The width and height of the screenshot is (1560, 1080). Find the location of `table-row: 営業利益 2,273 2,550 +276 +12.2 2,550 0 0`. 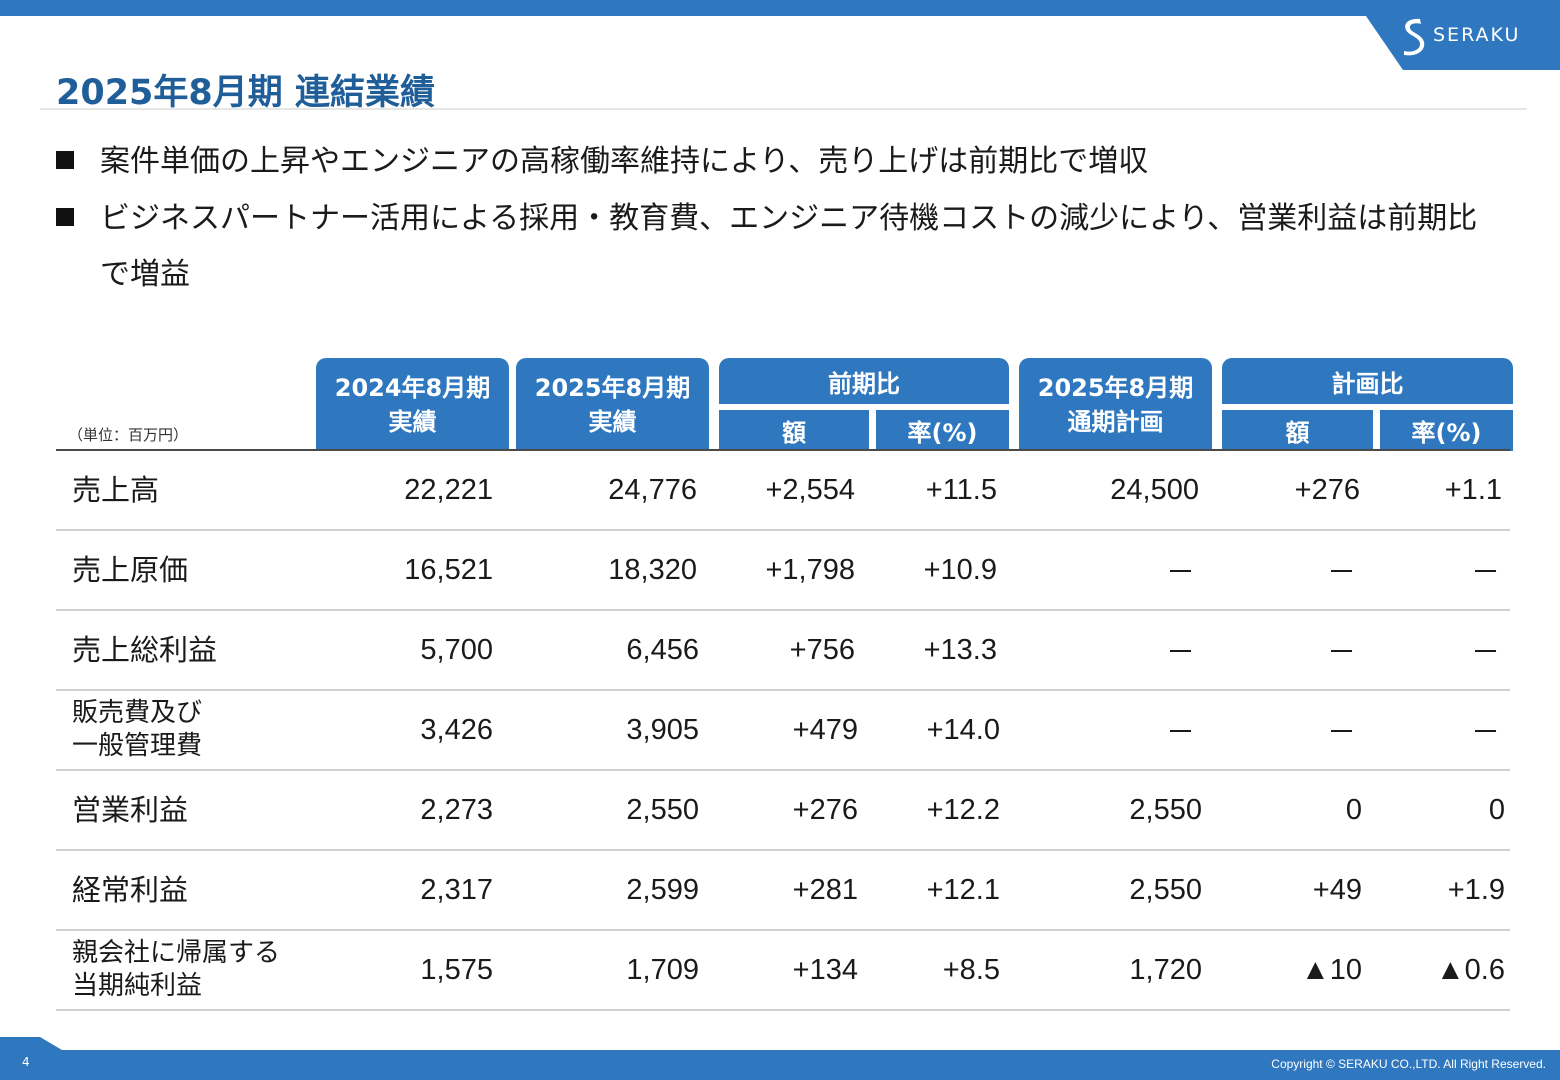

table-row: 営業利益 2,273 2,550 +276 +12.2 2,550 0 0 is located at coordinates (783, 810).